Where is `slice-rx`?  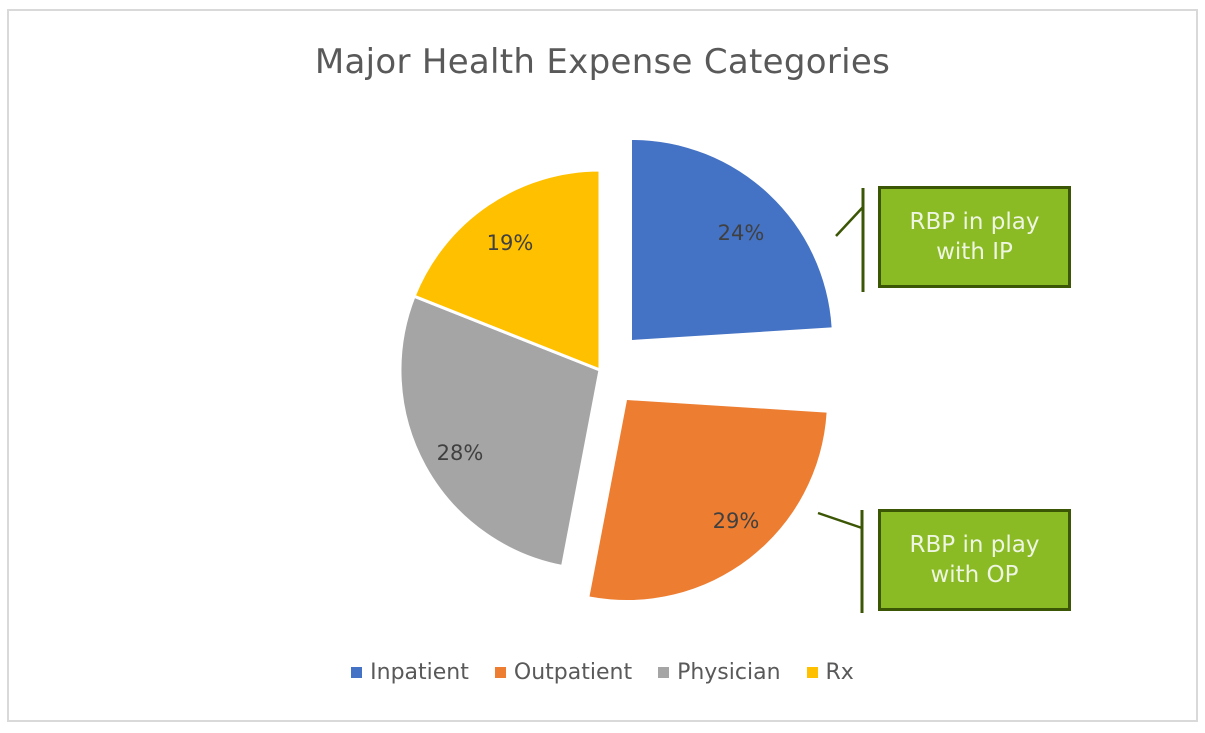 slice-rx is located at coordinates (507, 270).